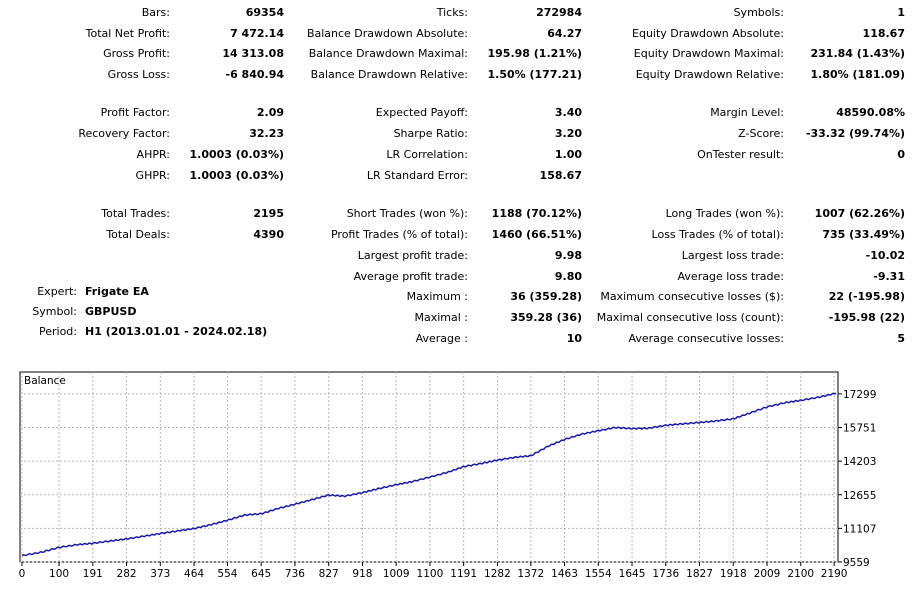  Describe the element at coordinates (546, 317) in the screenshot. I see `col2-value: 359.28 (36)` at that location.